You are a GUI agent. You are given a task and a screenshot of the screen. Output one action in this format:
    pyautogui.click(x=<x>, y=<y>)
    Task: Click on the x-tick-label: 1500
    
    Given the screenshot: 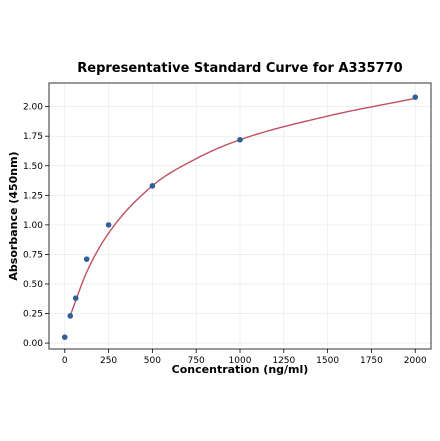 What is the action you would take?
    pyautogui.click(x=327, y=361)
    